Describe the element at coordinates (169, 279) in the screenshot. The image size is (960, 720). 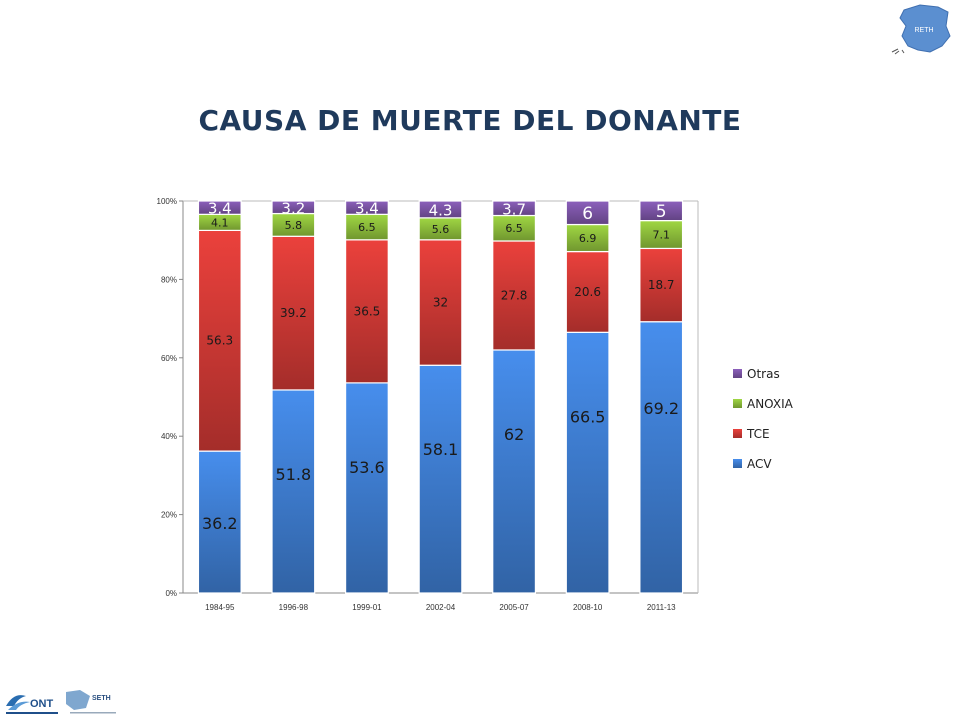
I see `y-tick-label: 80%` at that location.